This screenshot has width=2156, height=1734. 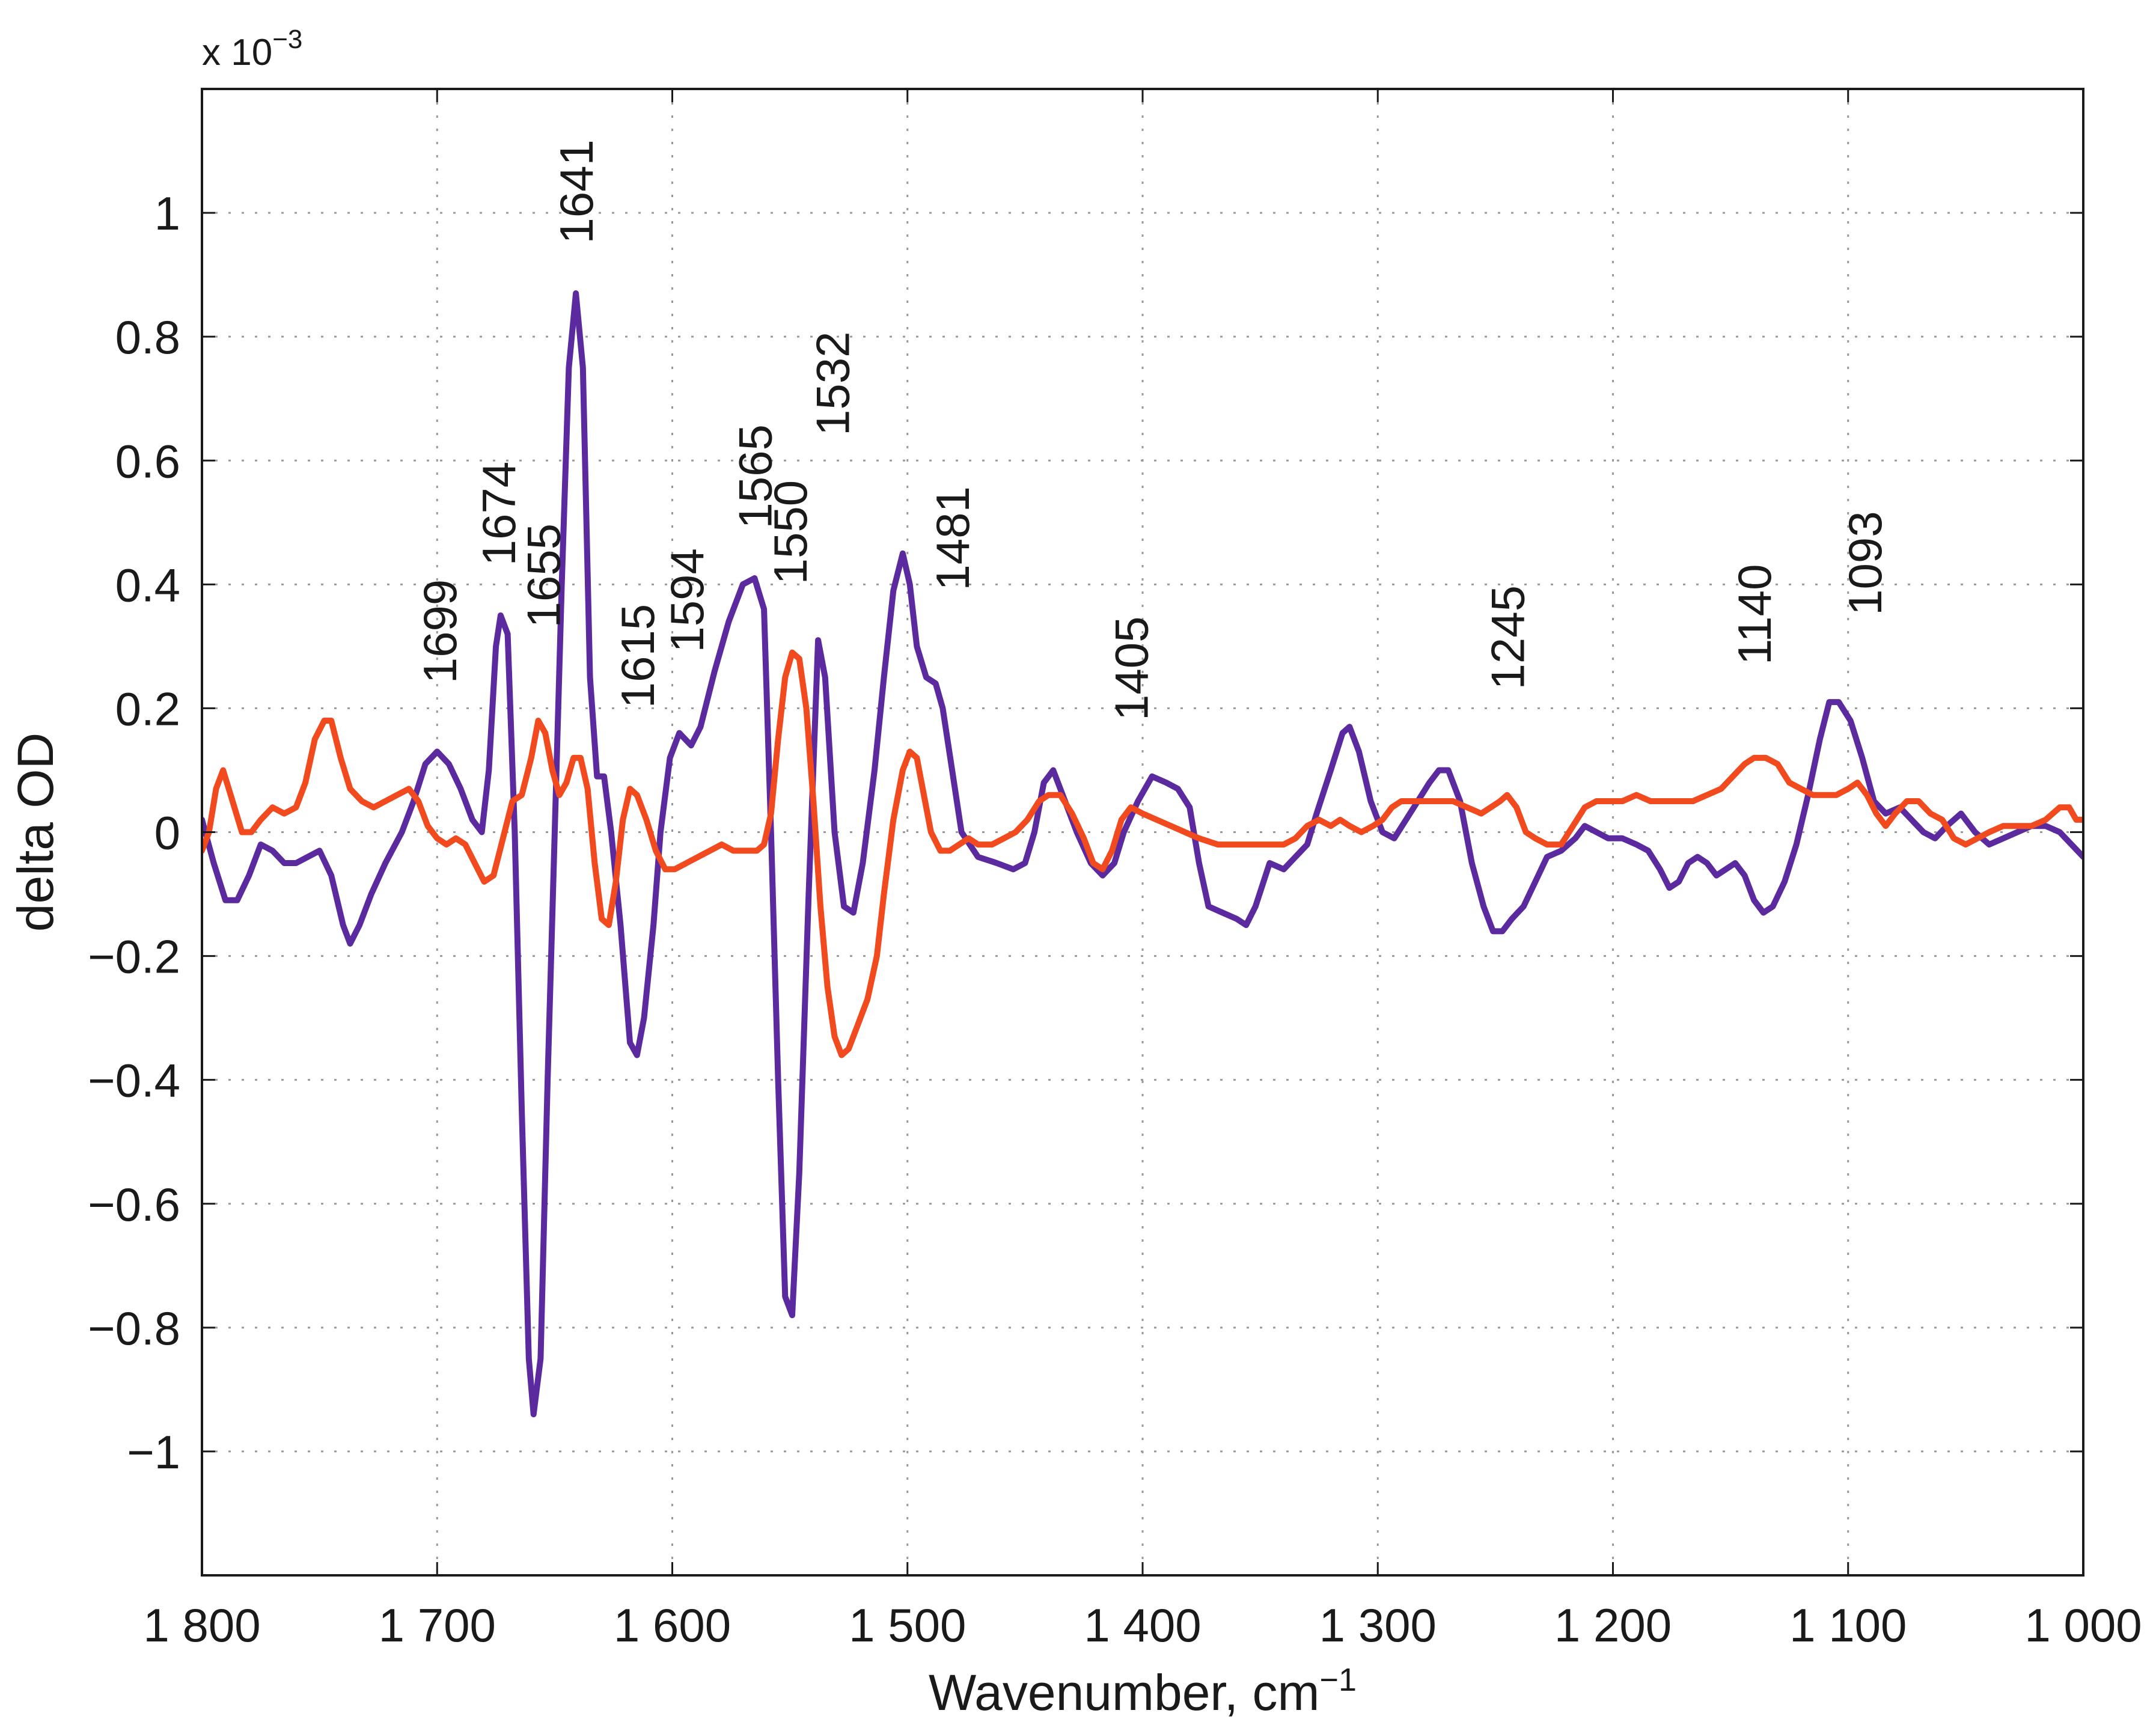 I want to click on y-scale-exponent: −3, so click(x=287, y=39).